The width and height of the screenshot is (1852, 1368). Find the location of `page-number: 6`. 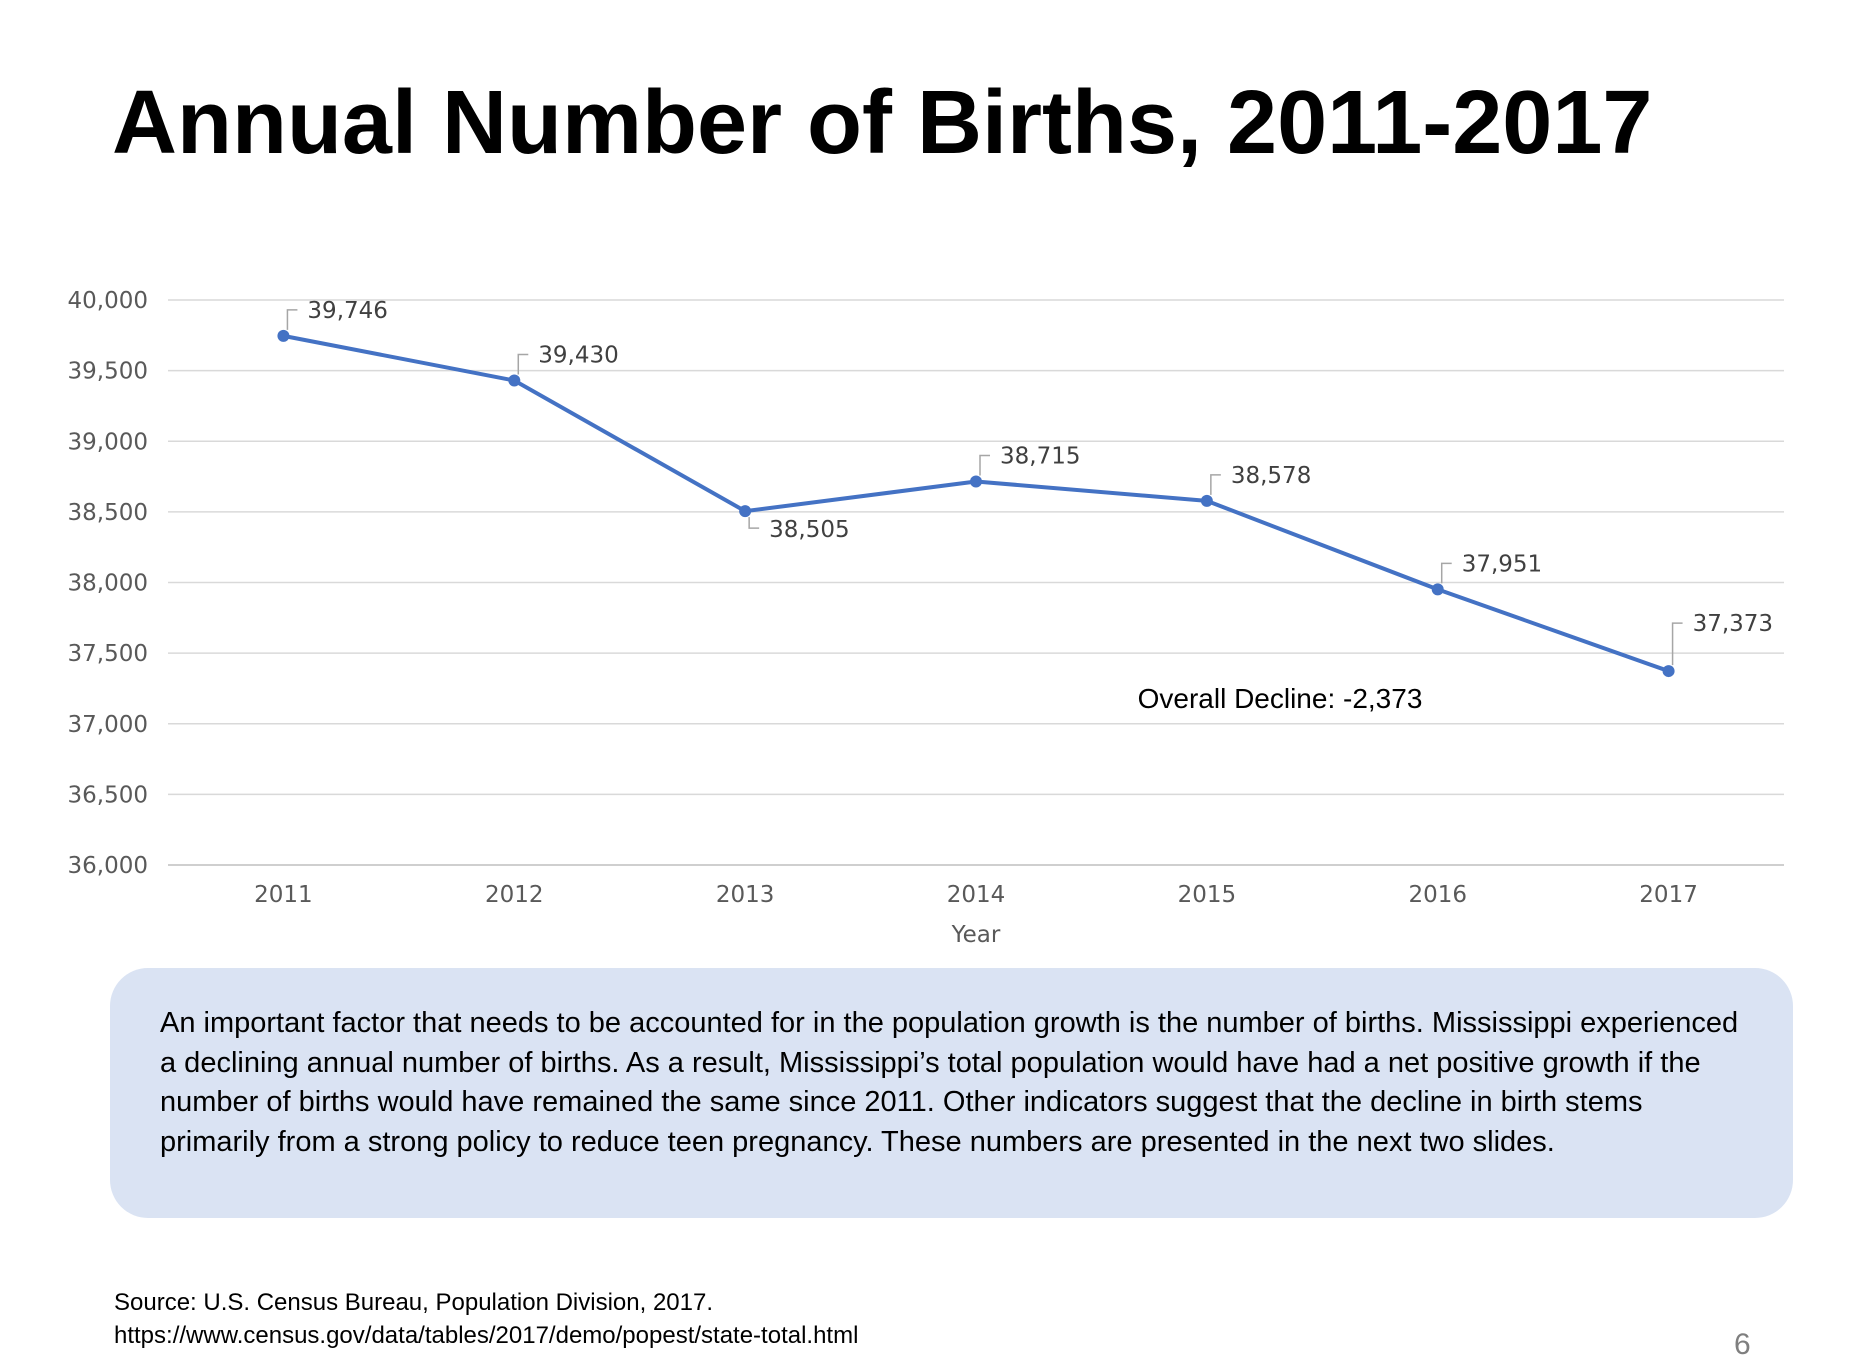

page-number: 6 is located at coordinates (1742, 1344).